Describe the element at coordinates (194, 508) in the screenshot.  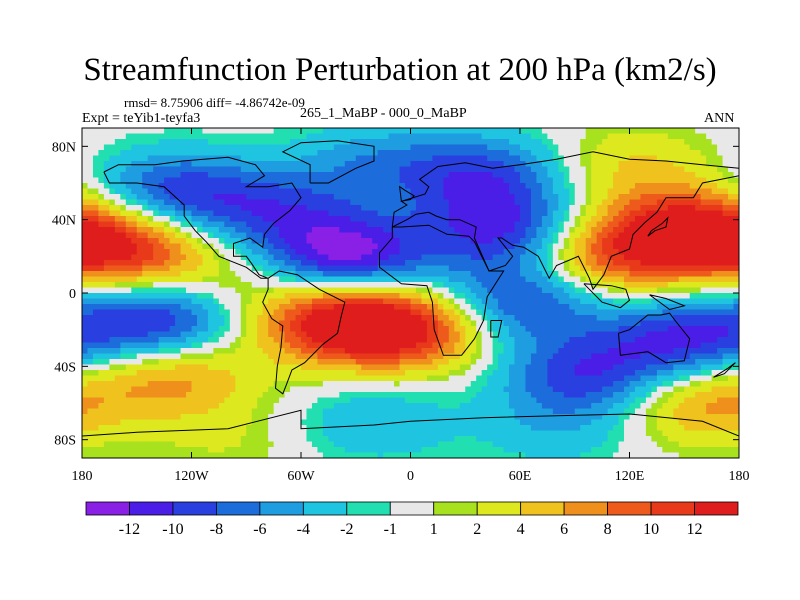
I see `colorbar-swatch` at that location.